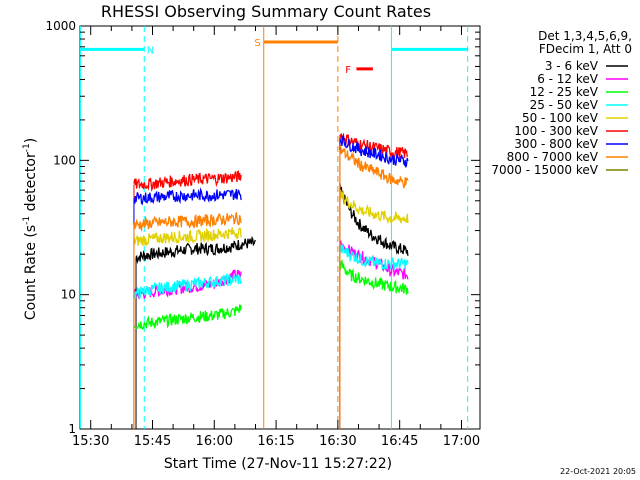 The image size is (640, 480). Describe the element at coordinates (152, 441) in the screenshot. I see `x-tick-label: 15:45` at that location.